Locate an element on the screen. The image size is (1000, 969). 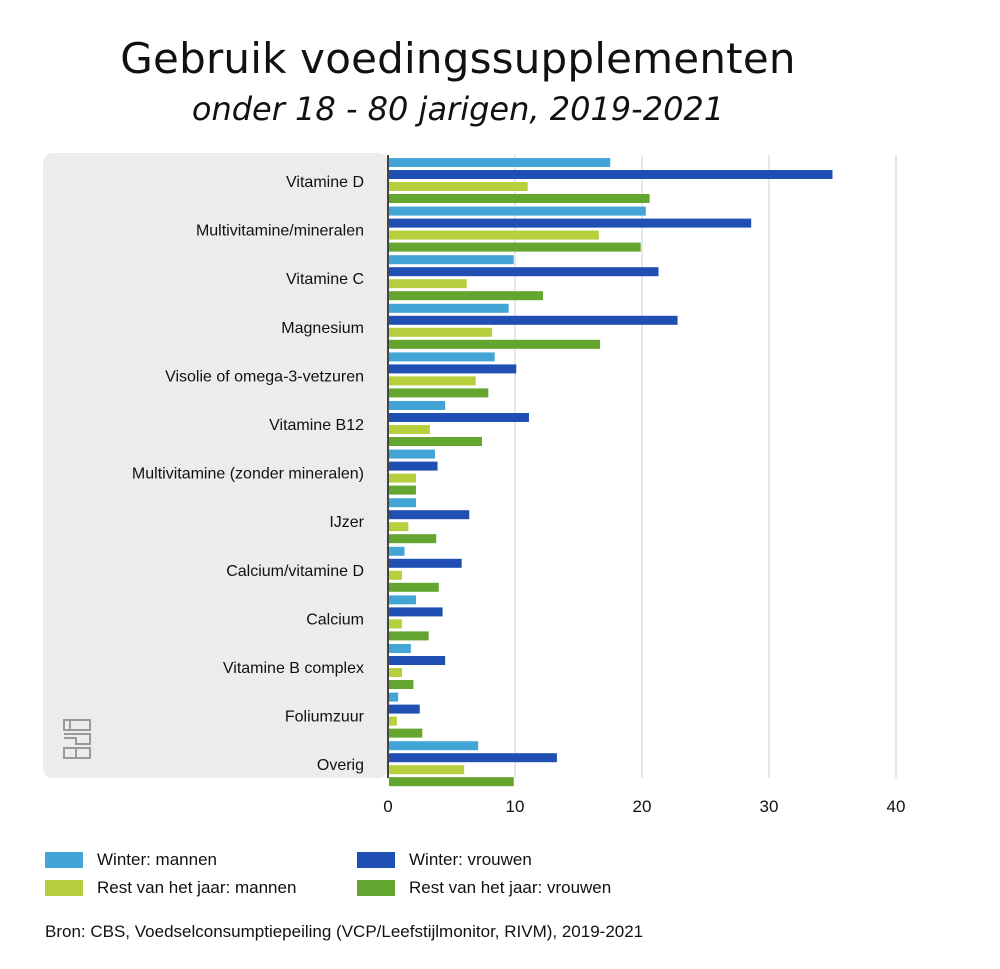
chart-title: Gebruik voedingssupplementen is located at coordinates (458, 58).